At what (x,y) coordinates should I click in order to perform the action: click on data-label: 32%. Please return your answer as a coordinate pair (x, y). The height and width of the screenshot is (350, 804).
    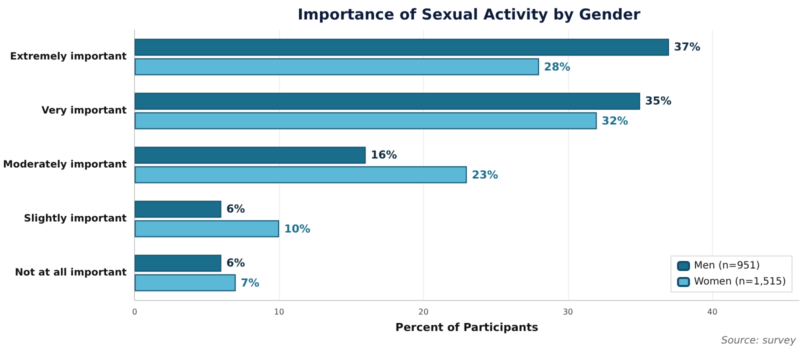
    Looking at the image, I should click on (615, 121).